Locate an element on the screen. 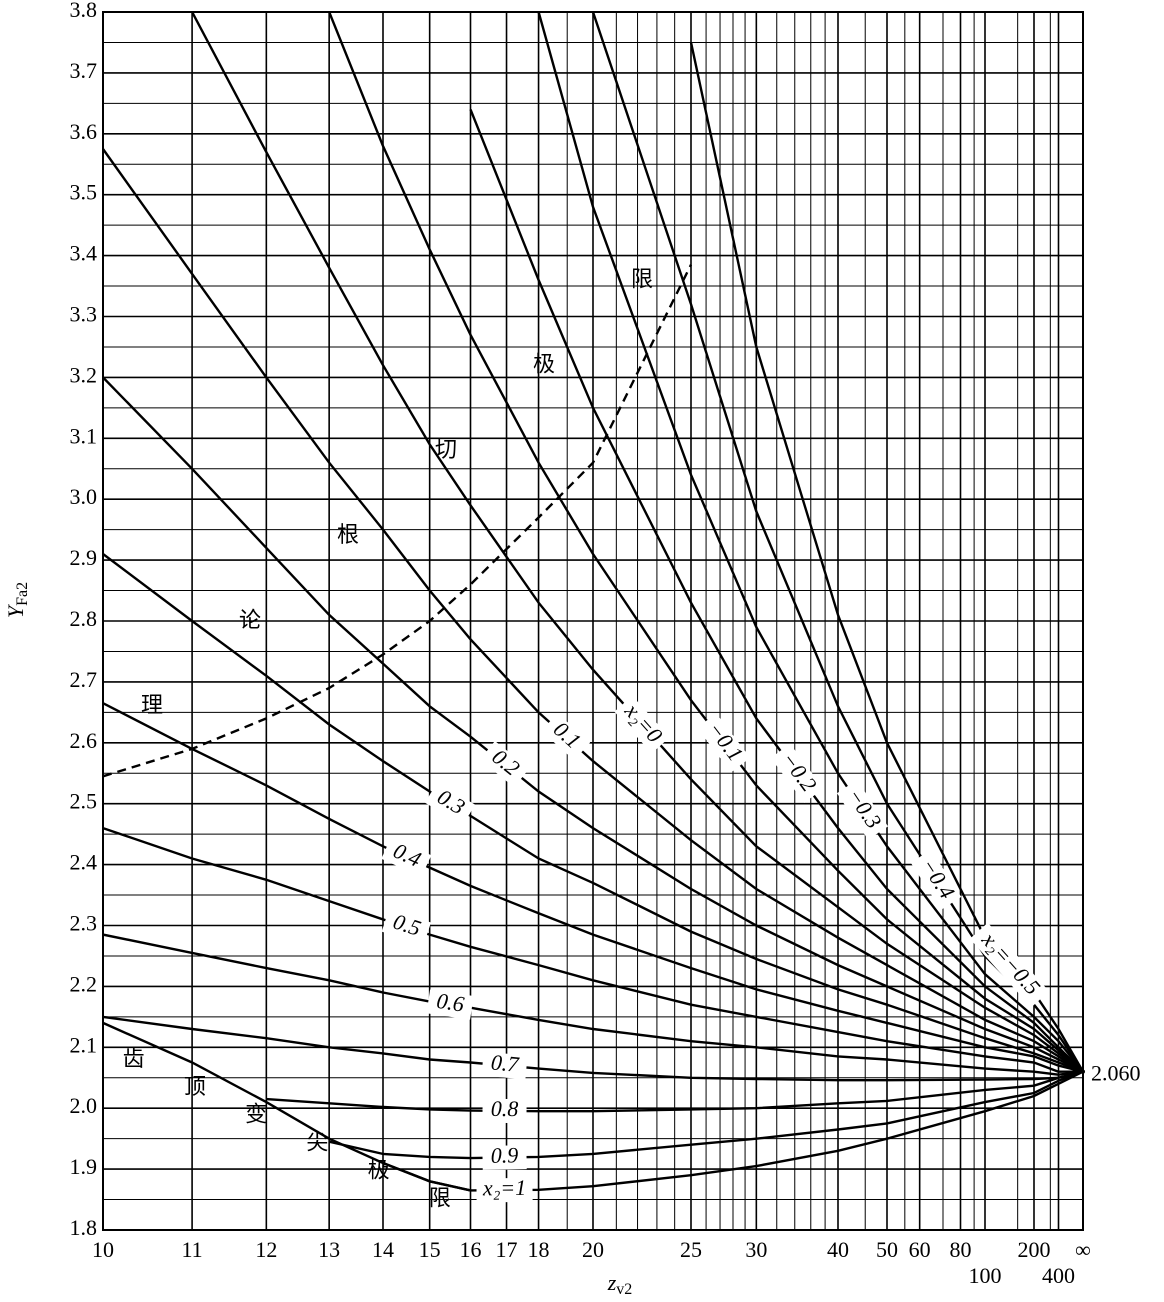 The image size is (1164, 1302). series-label-char: 极 is located at coordinates (544, 364).